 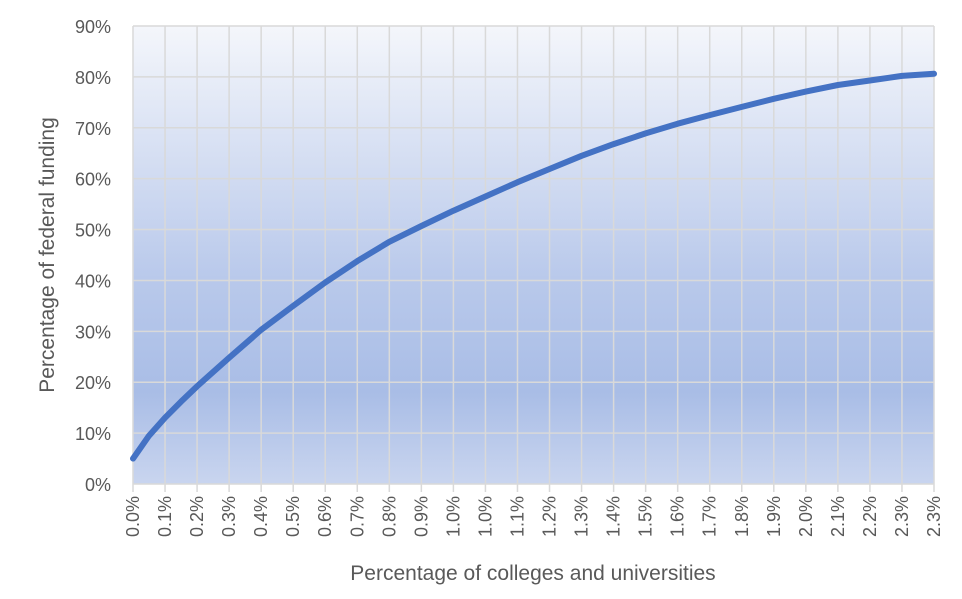 What do you see at coordinates (93, 78) in the screenshot?
I see `y-tick-label: 80%` at bounding box center [93, 78].